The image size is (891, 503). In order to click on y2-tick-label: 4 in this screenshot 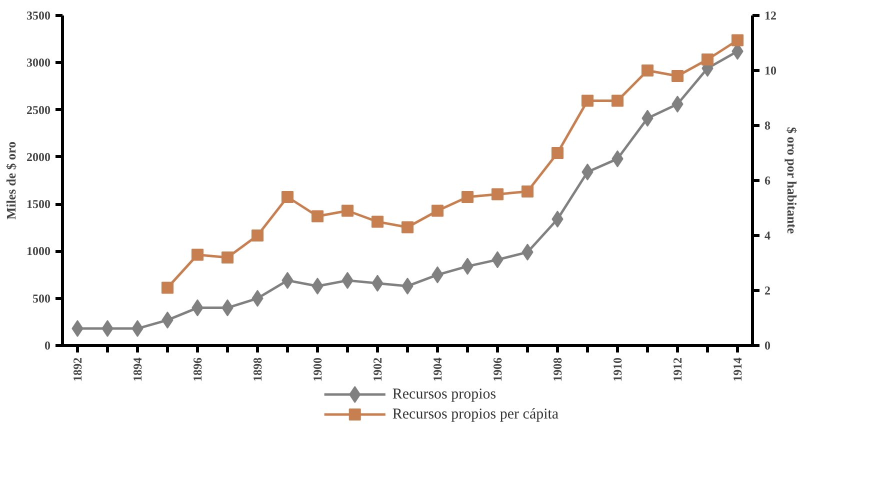, I will do `click(767, 235)`.